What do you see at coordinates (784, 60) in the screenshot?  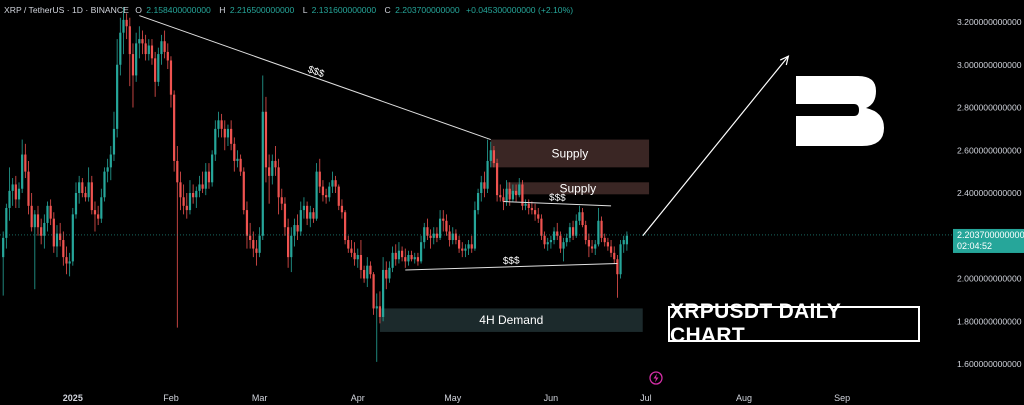 I see `projection-arrow-head` at bounding box center [784, 60].